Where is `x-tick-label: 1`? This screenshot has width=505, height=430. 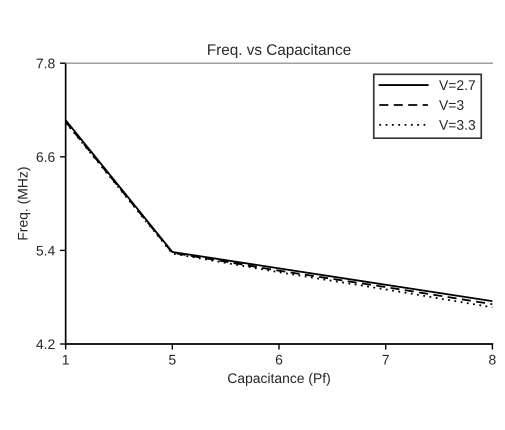 x-tick-label: 1 is located at coordinates (65, 359).